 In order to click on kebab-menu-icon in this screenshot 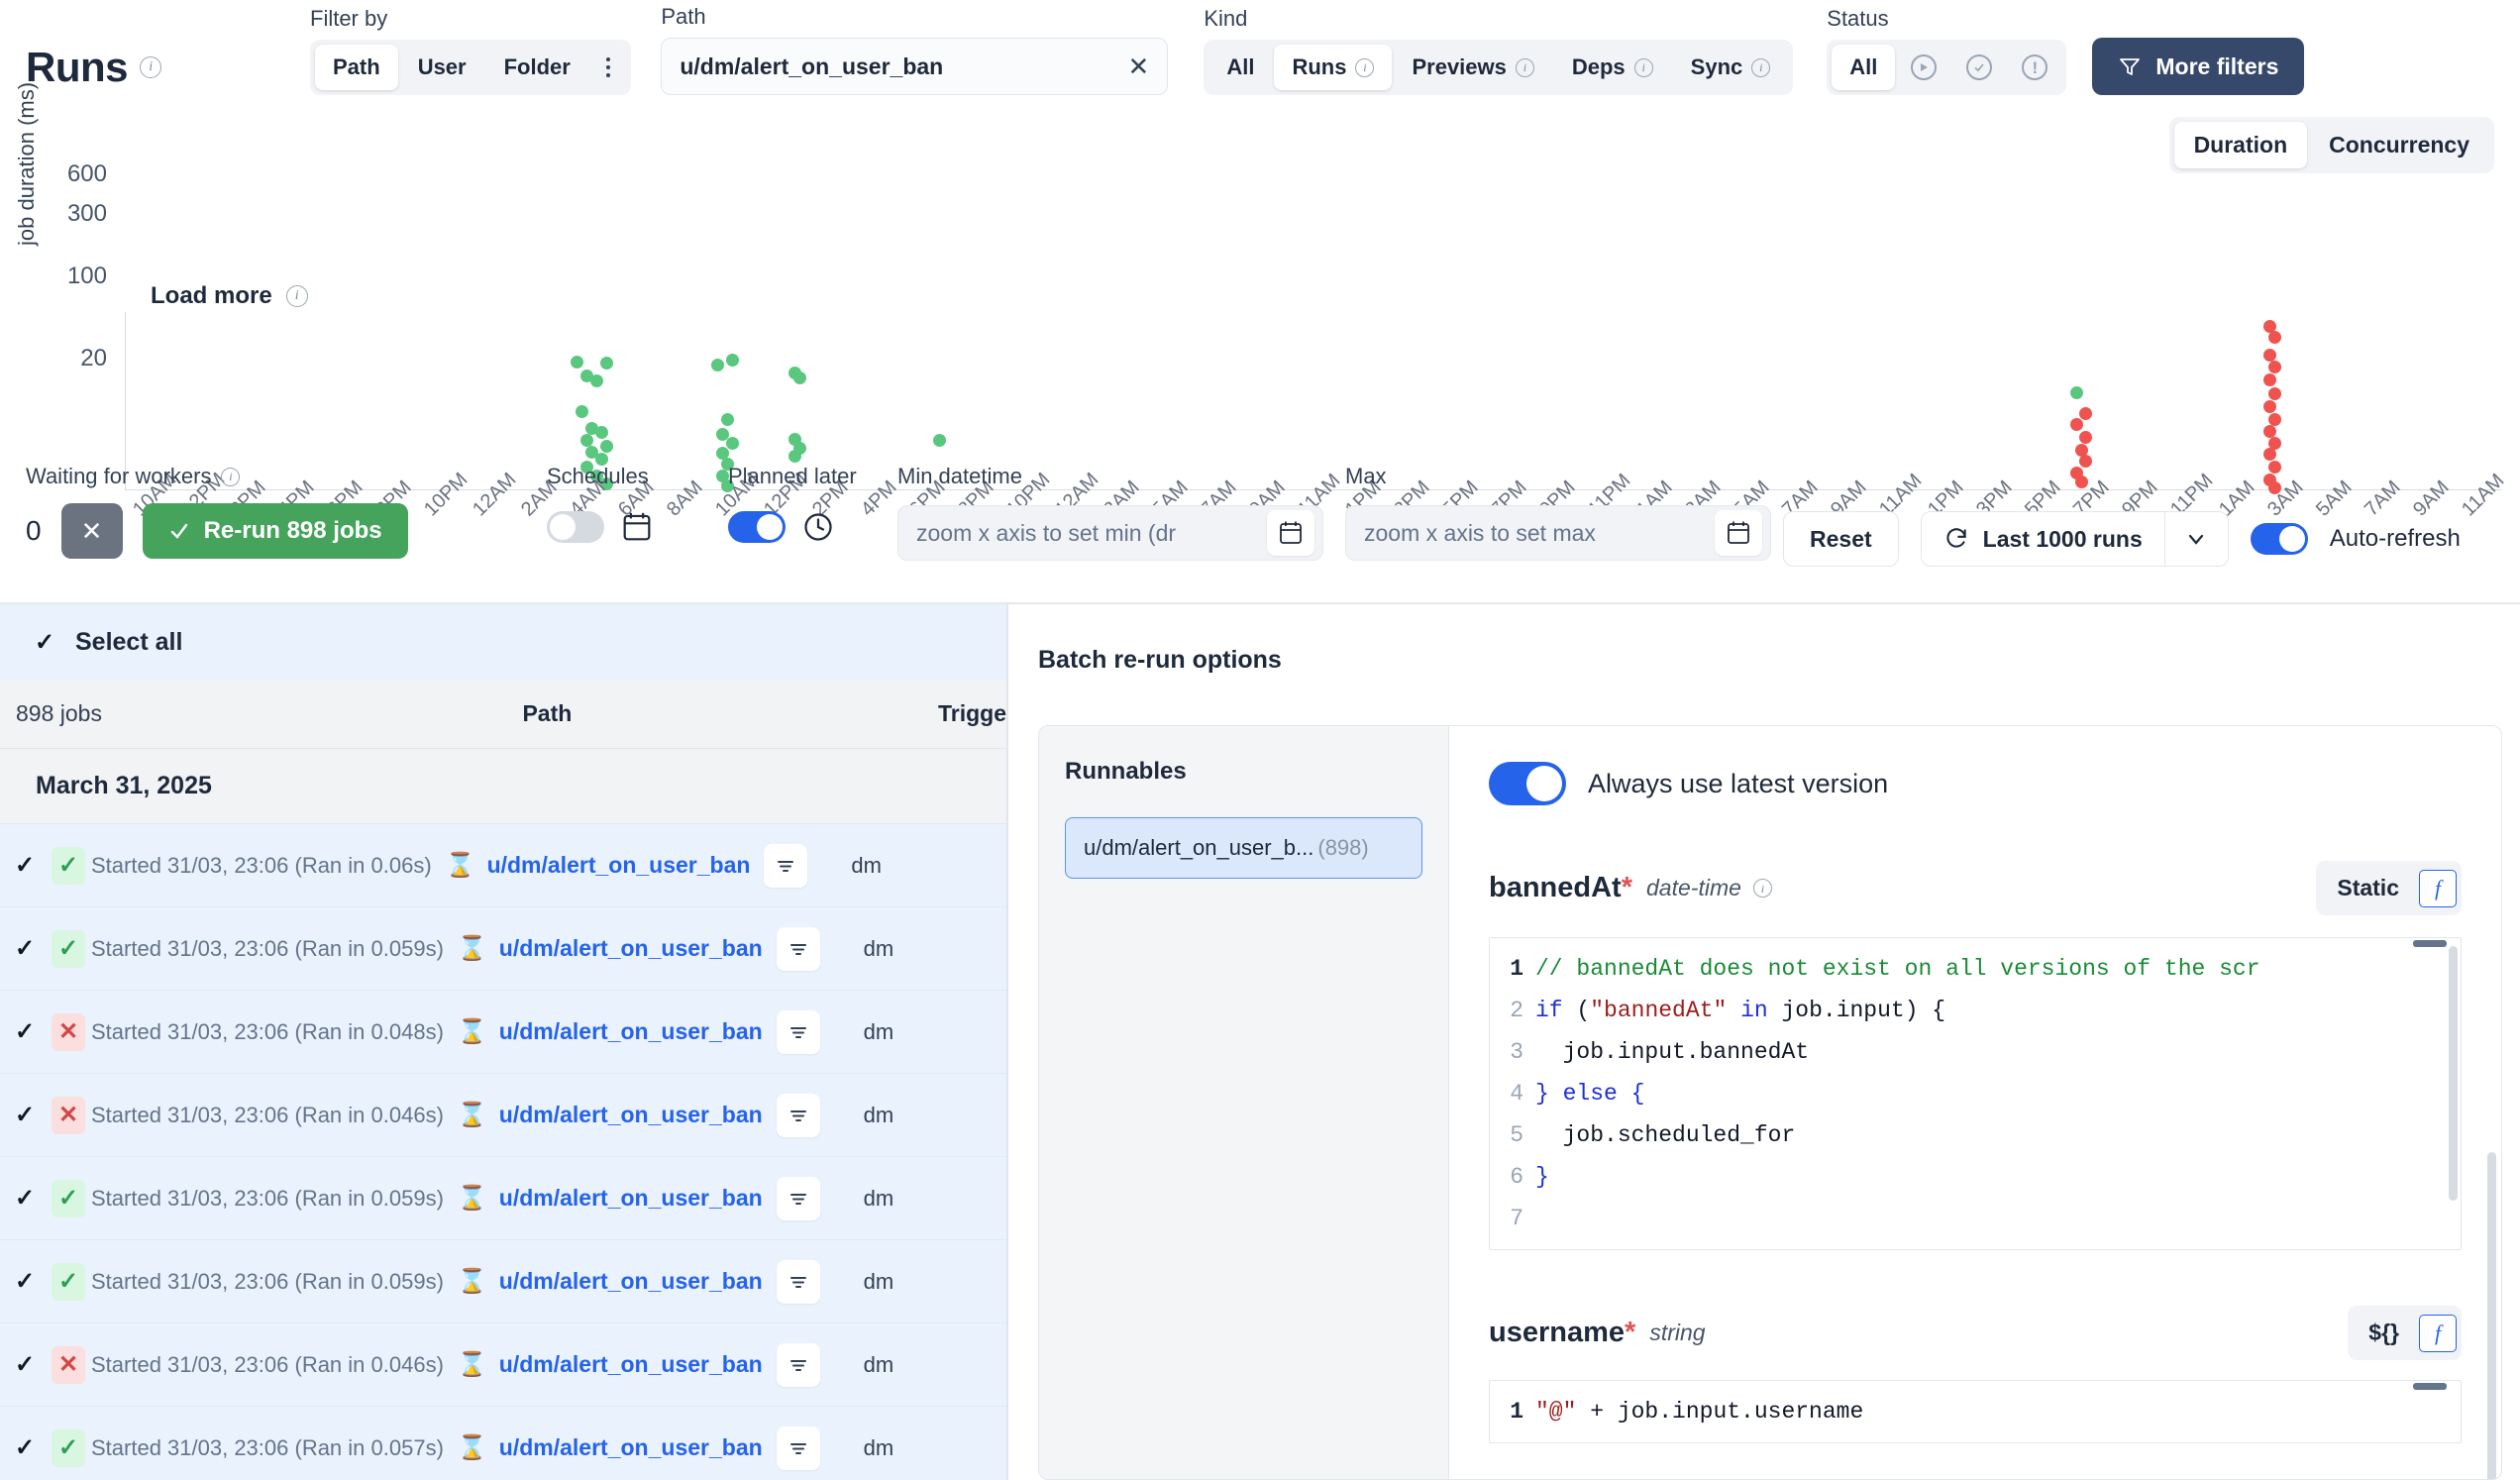, I will do `click(608, 68)`.